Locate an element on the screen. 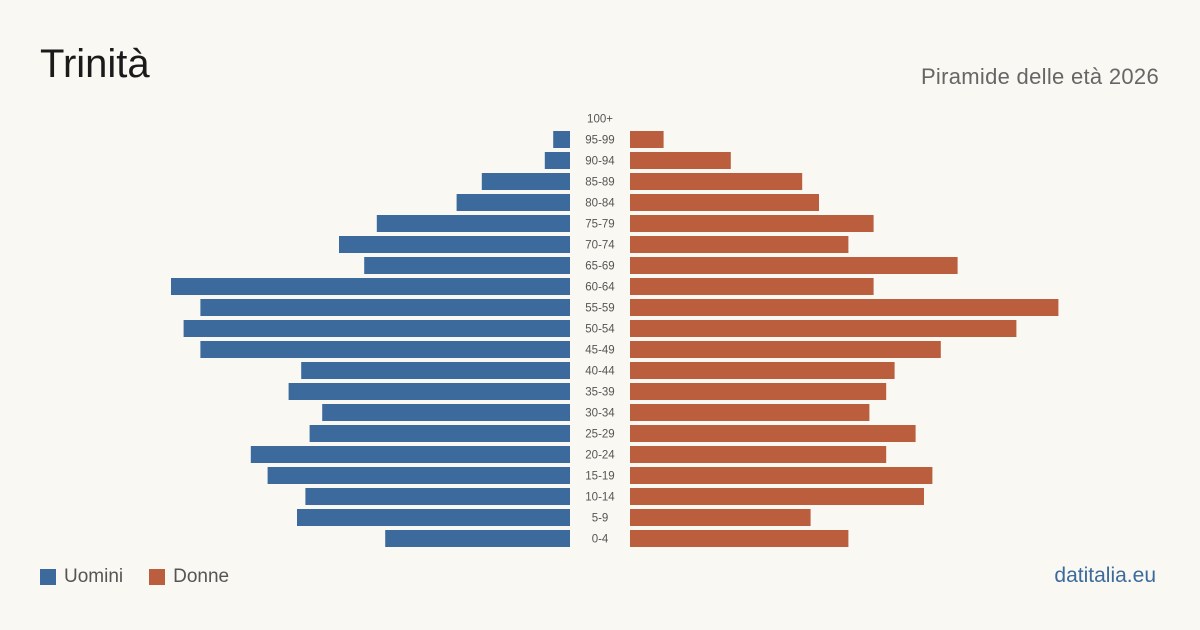 This screenshot has width=1200, height=630. legend-label-women: Donne is located at coordinates (201, 576).